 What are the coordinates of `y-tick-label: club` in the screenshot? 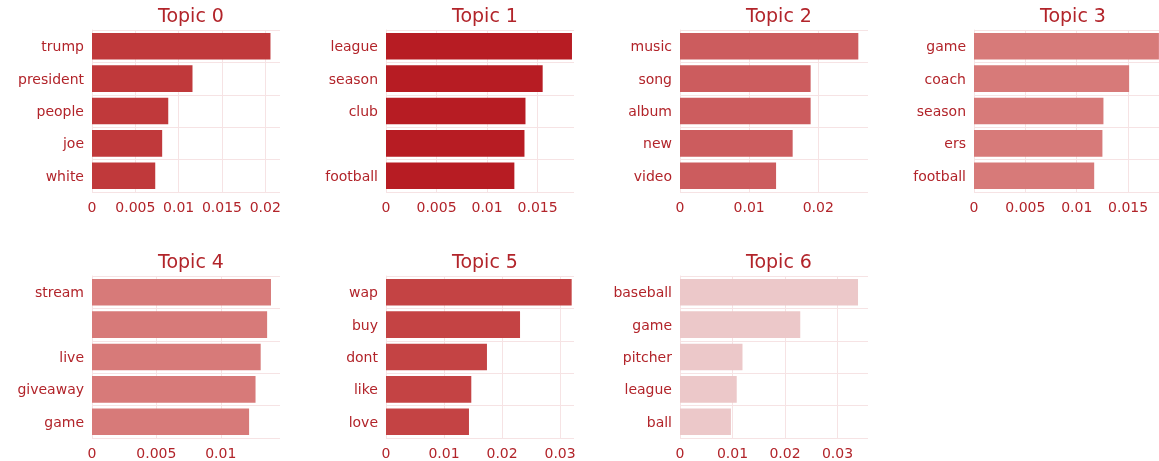 It's located at (363, 111).